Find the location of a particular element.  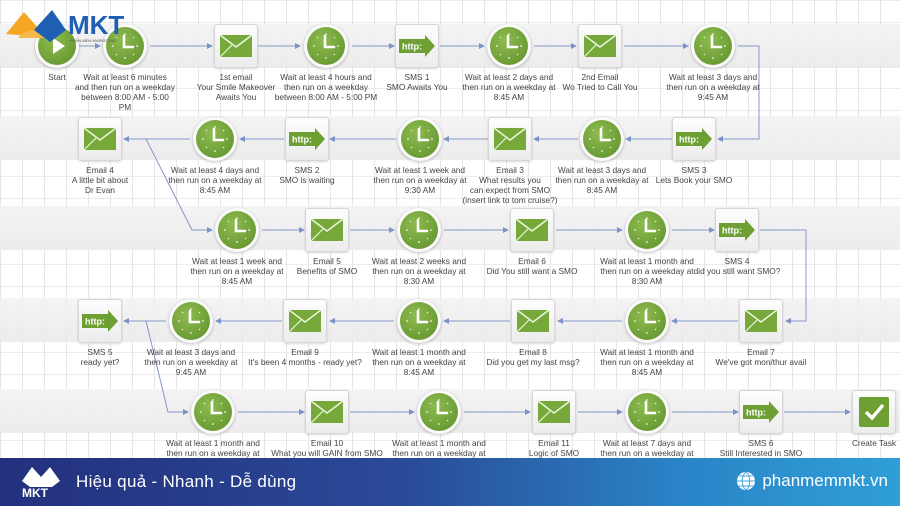

footer-logo: MKT is located at coordinates (41, 482).